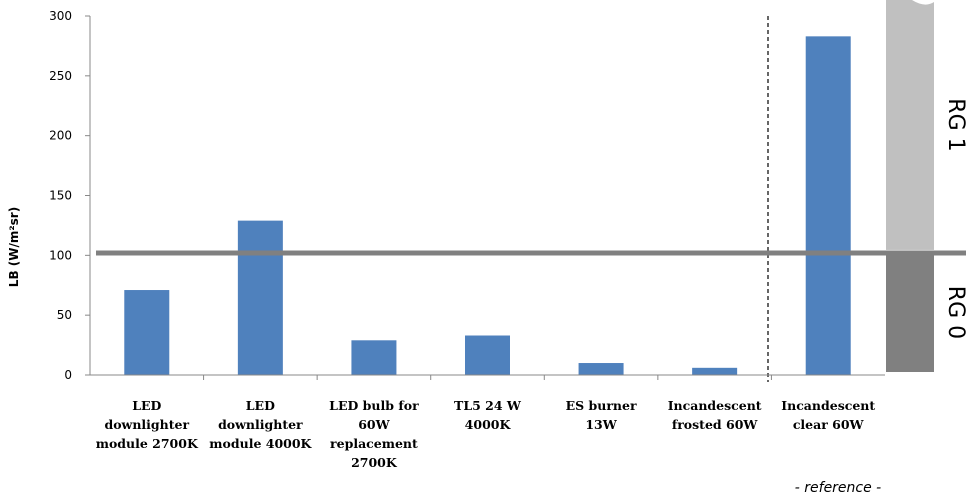 This screenshot has height=500, width=970. I want to click on y-tick-label: 50, so click(64, 315).